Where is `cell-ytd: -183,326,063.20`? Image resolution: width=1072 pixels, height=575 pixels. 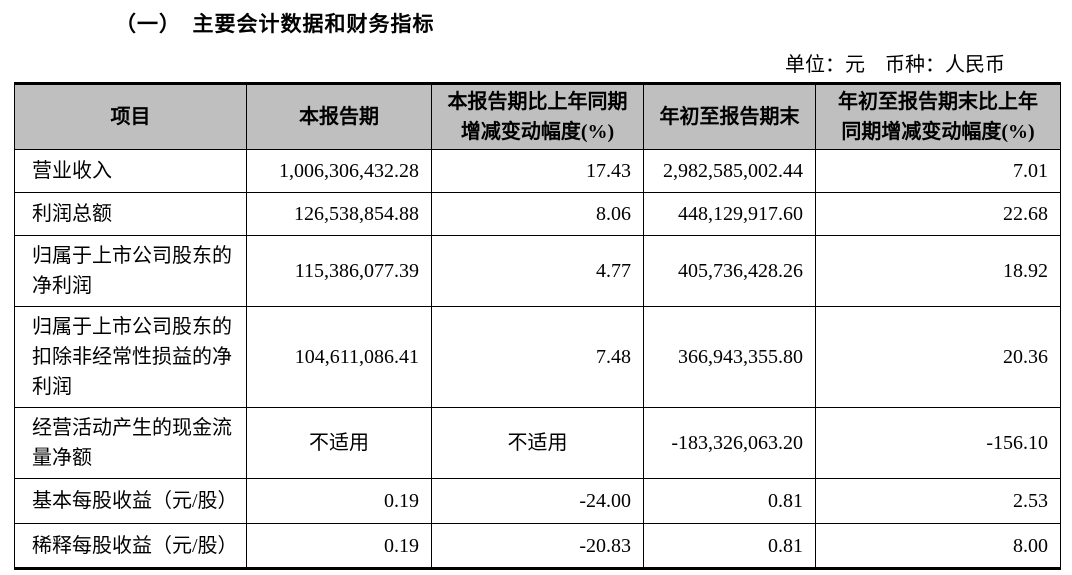
cell-ytd: -183,326,063.20 is located at coordinates (729, 443).